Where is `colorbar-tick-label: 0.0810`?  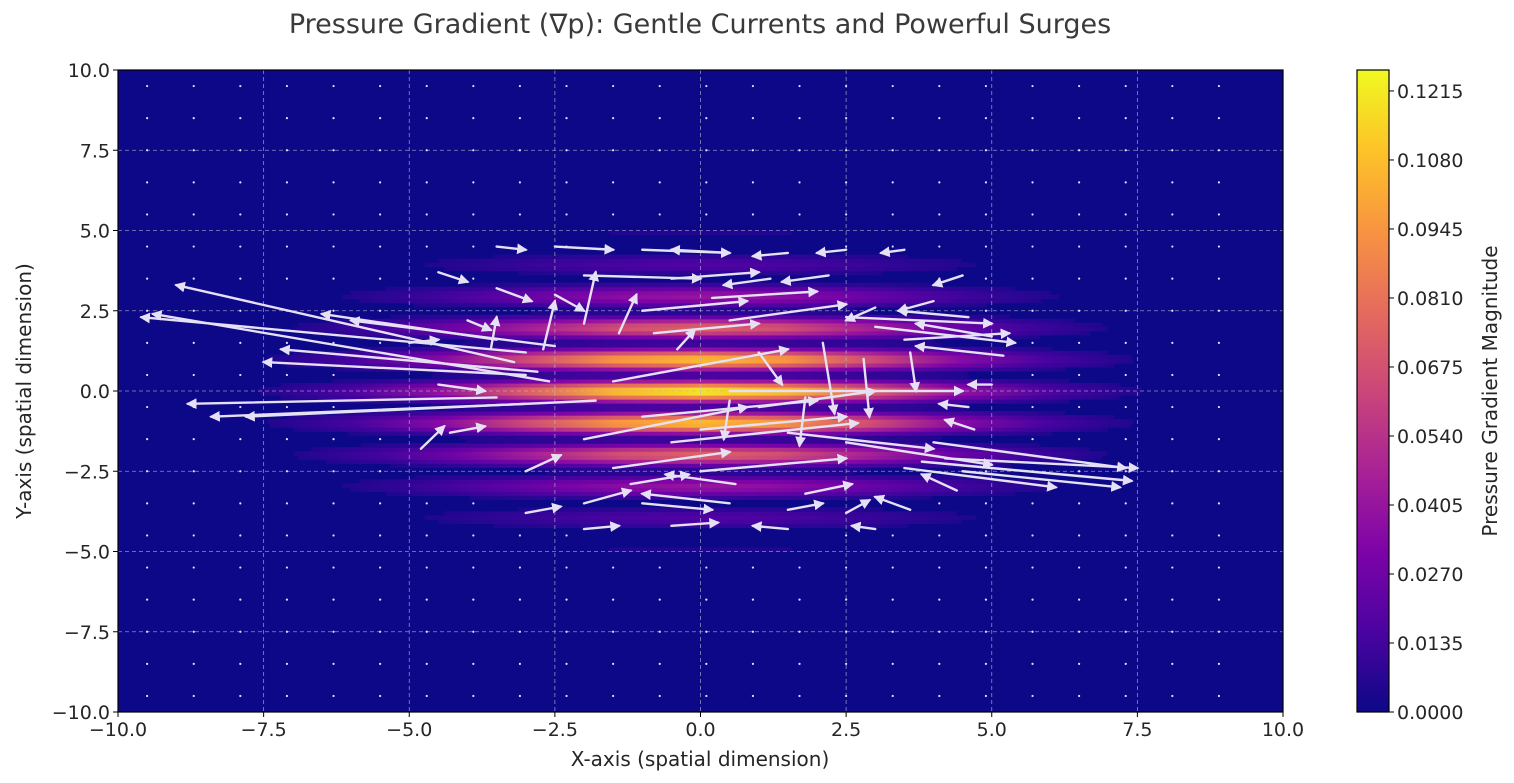 colorbar-tick-label: 0.0810 is located at coordinates (1430, 299).